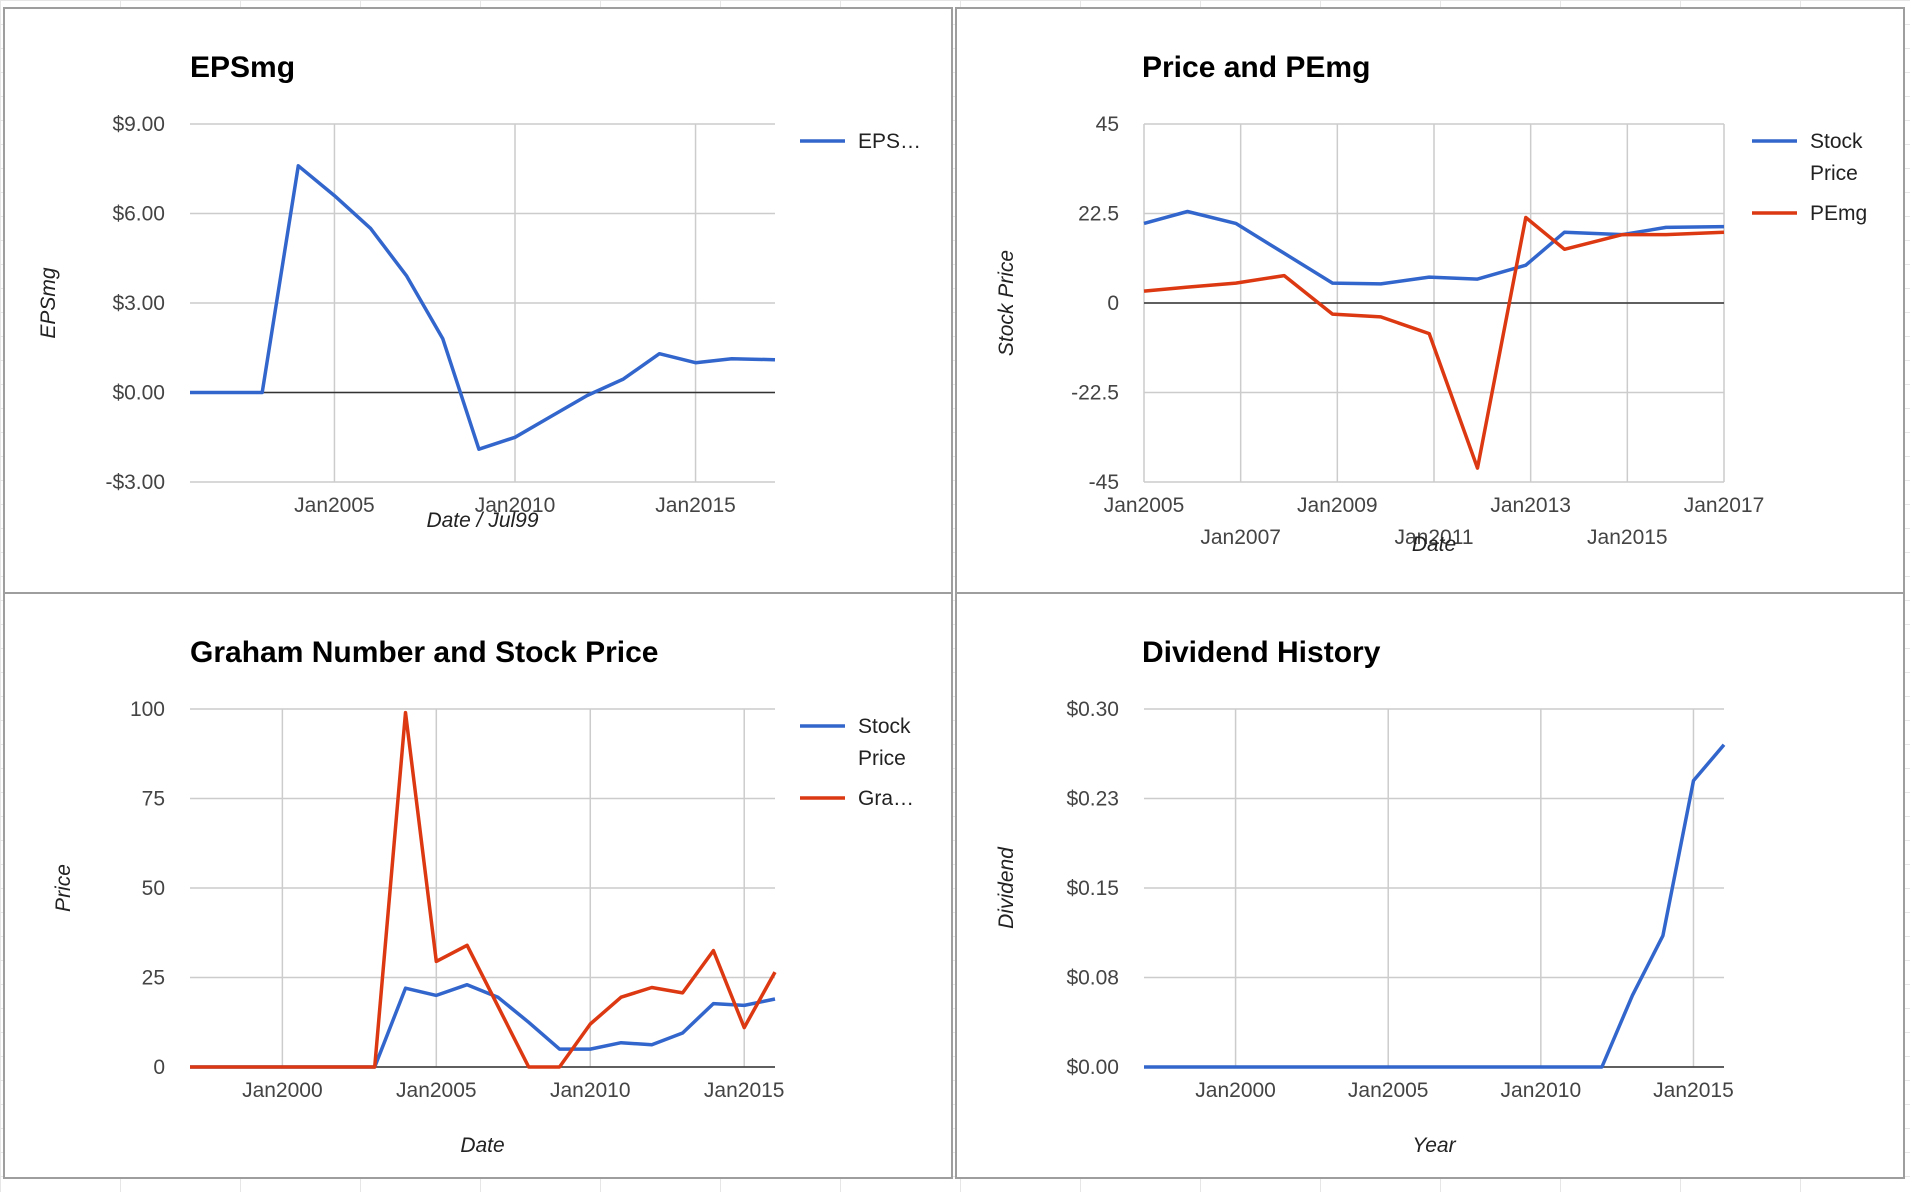 This screenshot has height=1192, width=1910. I want to click on legend-label: PEmg, so click(1838, 213).